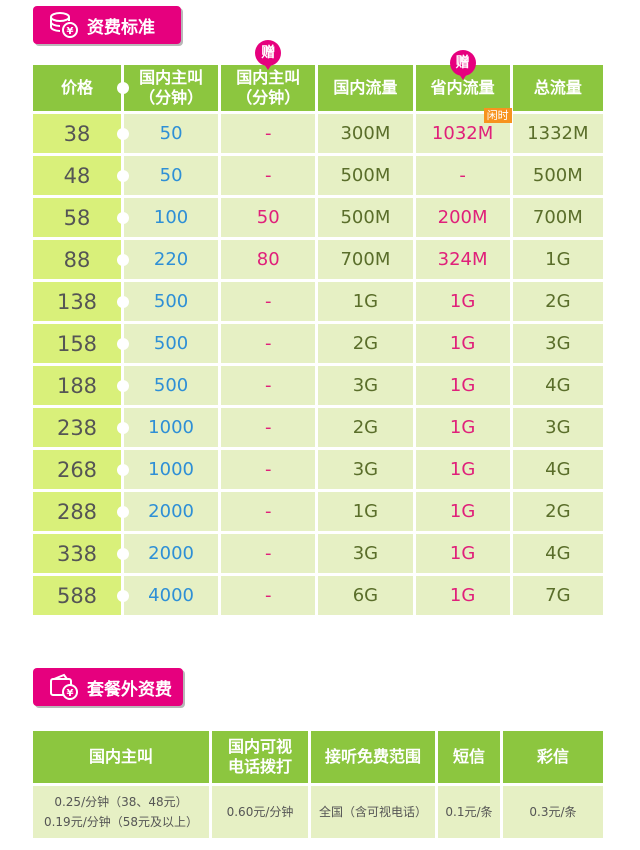 Image resolution: width=640 pixels, height=850 pixels. Describe the element at coordinates (553, 757) in the screenshot. I see `header-mms: 彩信` at that location.